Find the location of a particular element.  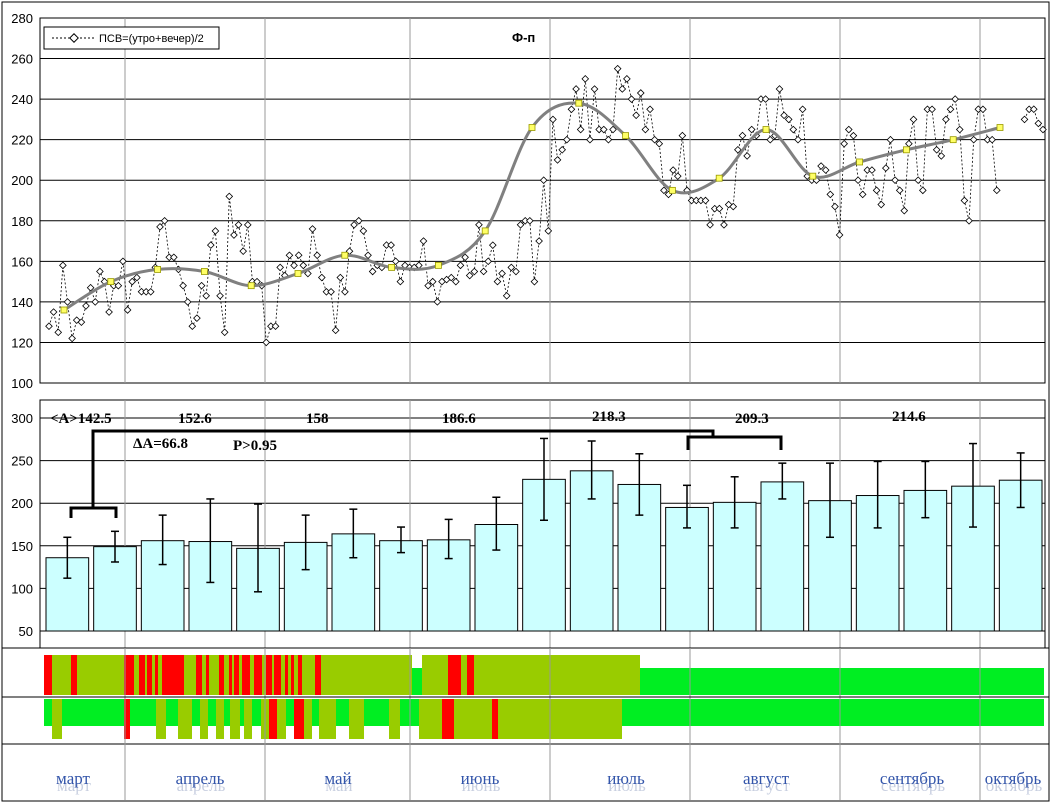

strip-bottom-tail is located at coordinates (833, 712).